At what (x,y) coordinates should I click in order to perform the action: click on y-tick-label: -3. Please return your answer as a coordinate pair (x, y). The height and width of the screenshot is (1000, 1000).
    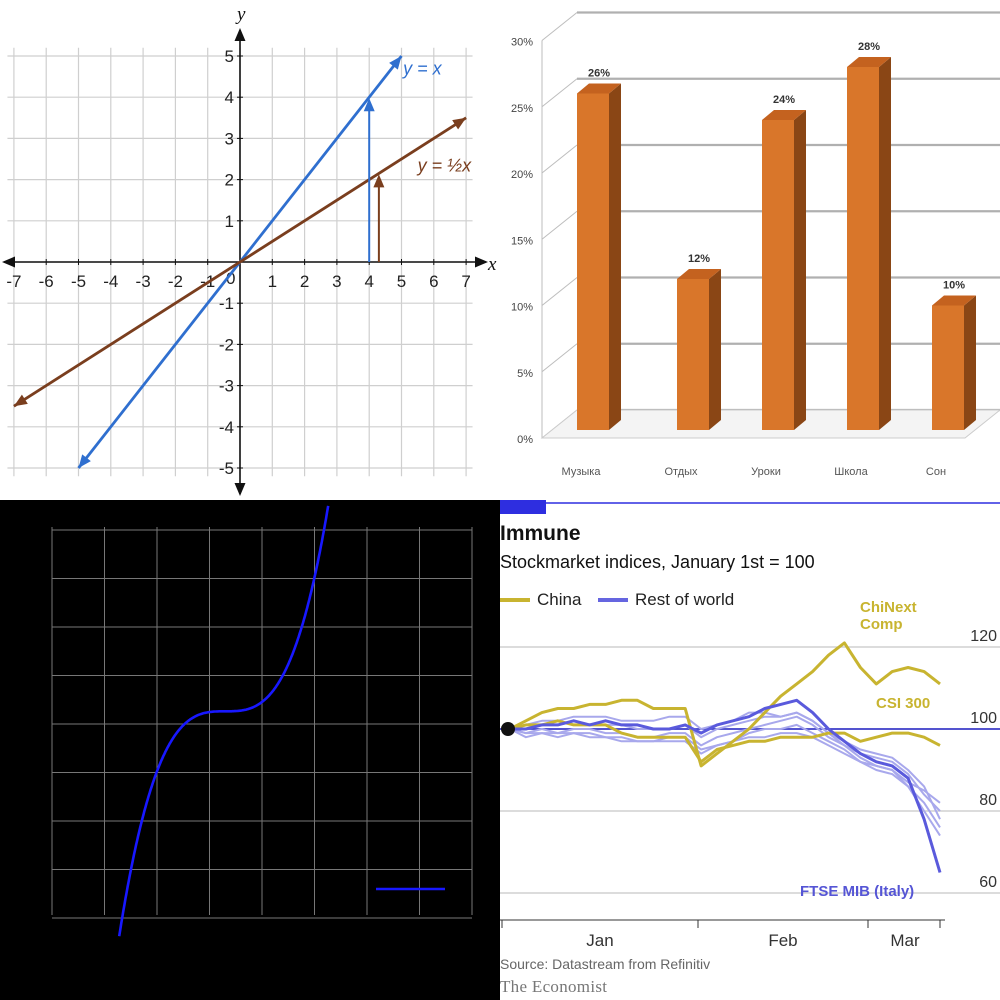
    Looking at the image, I should click on (226, 386).